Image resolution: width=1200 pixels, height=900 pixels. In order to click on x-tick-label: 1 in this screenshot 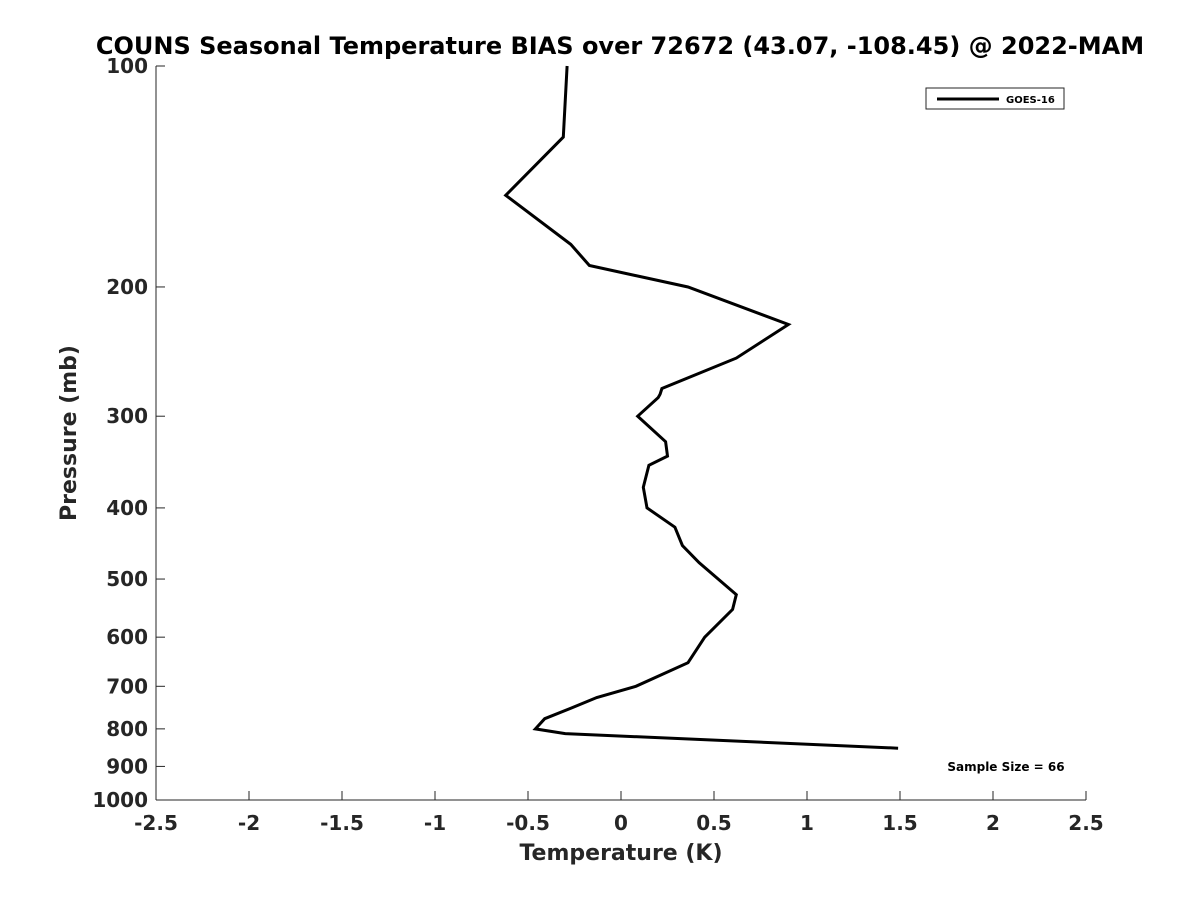, I will do `click(807, 823)`.